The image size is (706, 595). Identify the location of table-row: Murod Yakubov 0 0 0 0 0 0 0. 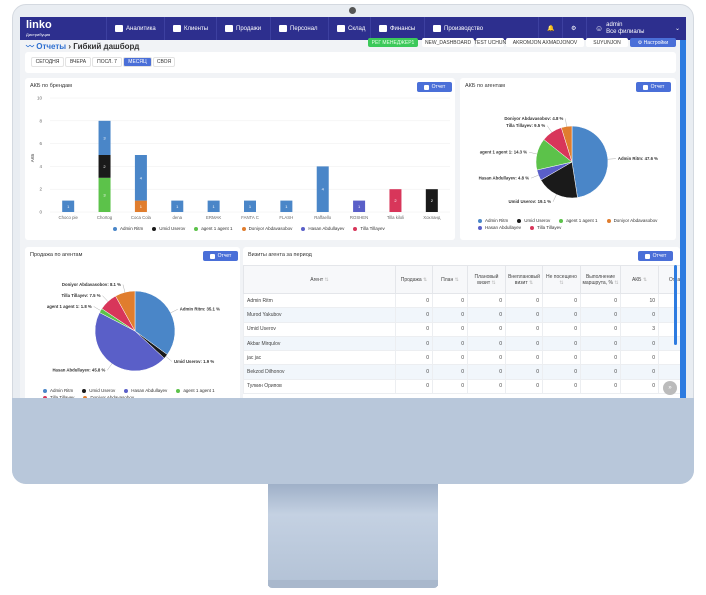
(461, 315).